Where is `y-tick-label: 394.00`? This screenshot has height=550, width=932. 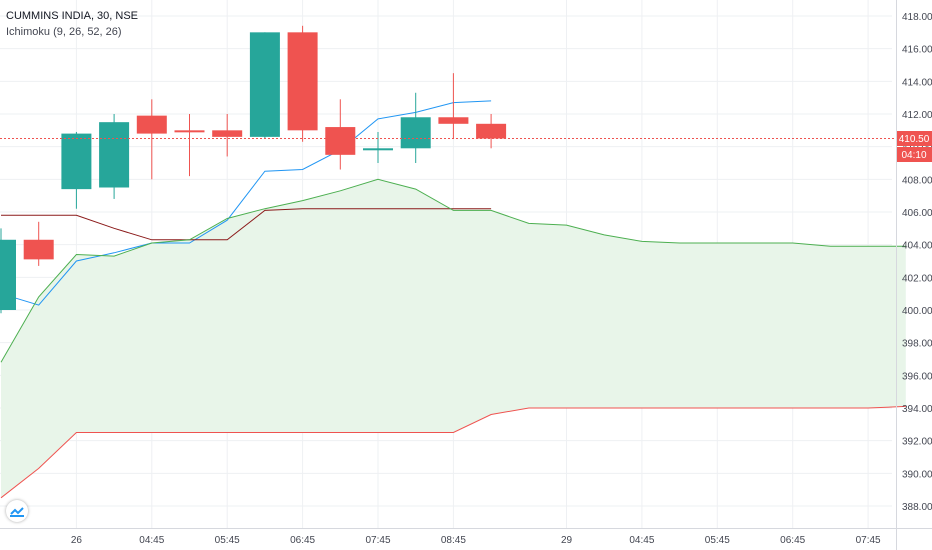 y-tick-label: 394.00 is located at coordinates (917, 409).